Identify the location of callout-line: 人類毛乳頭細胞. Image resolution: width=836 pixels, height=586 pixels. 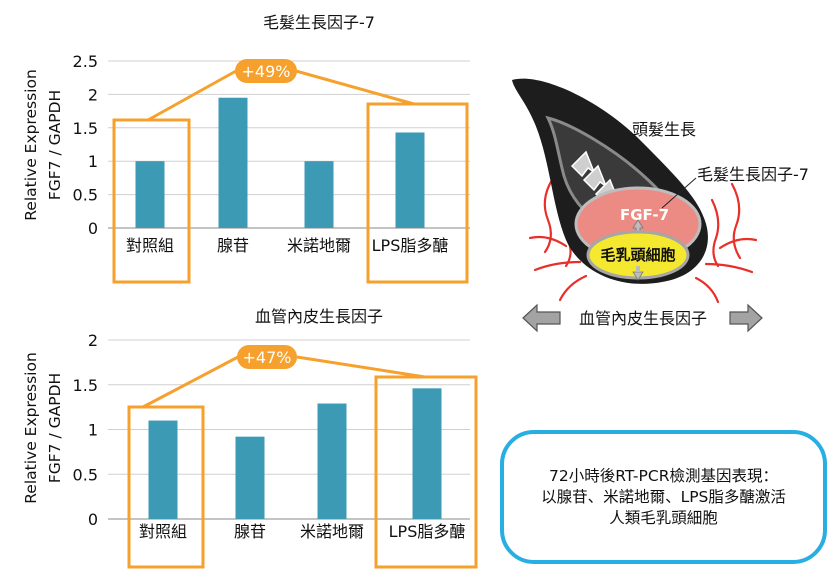
(663, 517).